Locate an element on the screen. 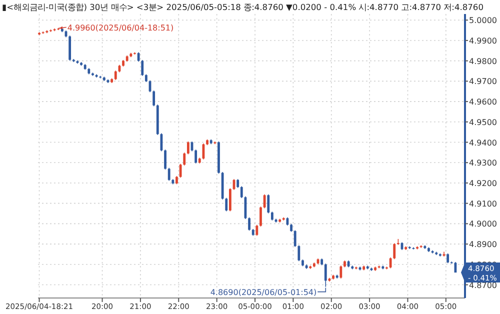 The image size is (500, 314). y-tick-label: 4.9200 is located at coordinates (483, 183).